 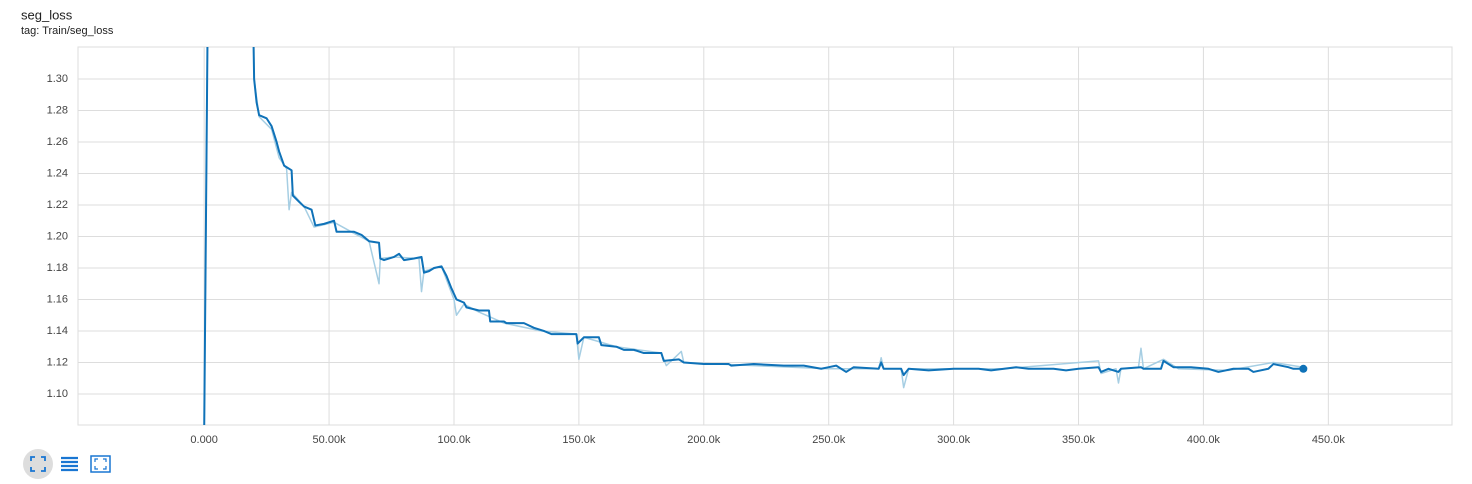 What do you see at coordinates (57, 268) in the screenshot?
I see `y-tick-label: 1.18` at bounding box center [57, 268].